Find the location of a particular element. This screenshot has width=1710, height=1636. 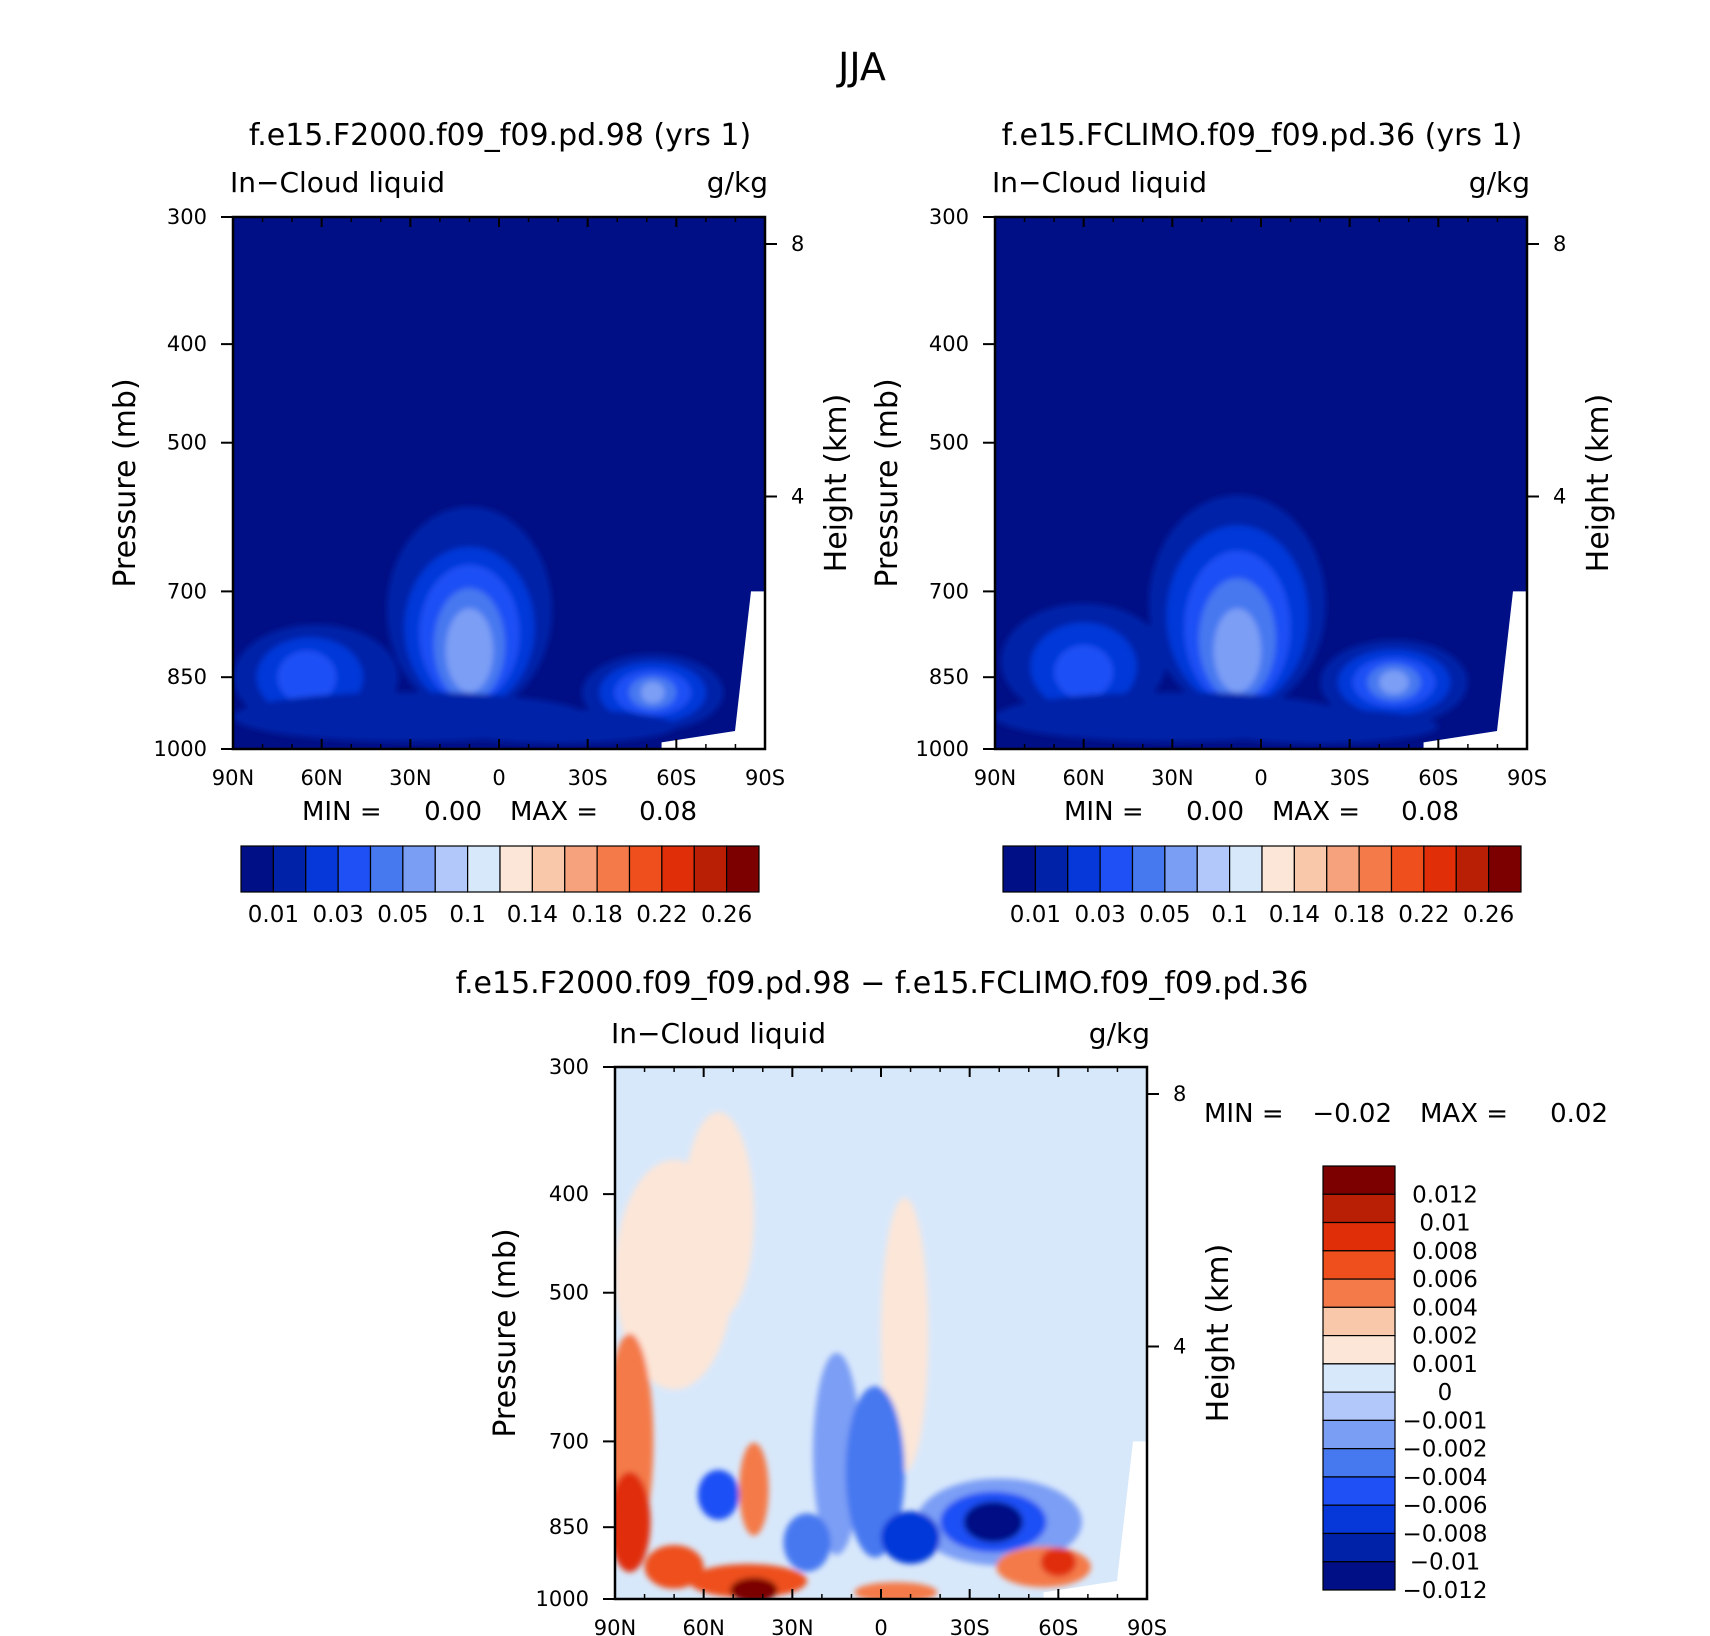

panel-3-ylabel: Pressure (mb) is located at coordinates (505, 1332).